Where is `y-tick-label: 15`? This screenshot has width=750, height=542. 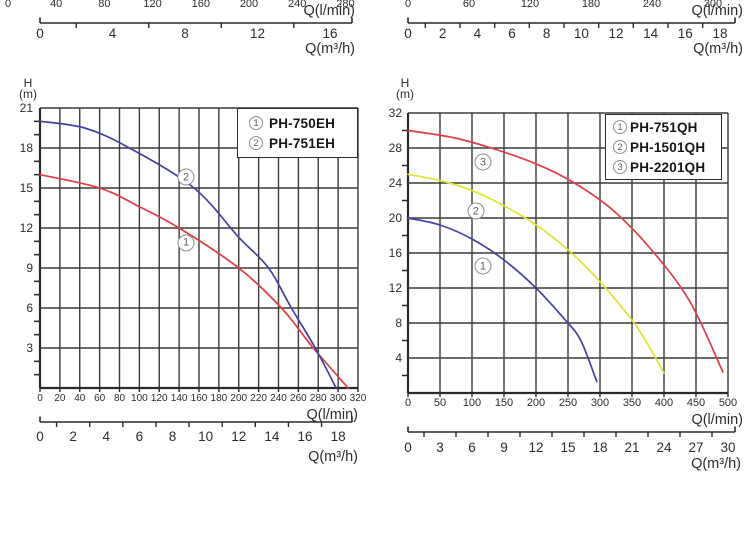
y-tick-label: 15 is located at coordinates (27, 188).